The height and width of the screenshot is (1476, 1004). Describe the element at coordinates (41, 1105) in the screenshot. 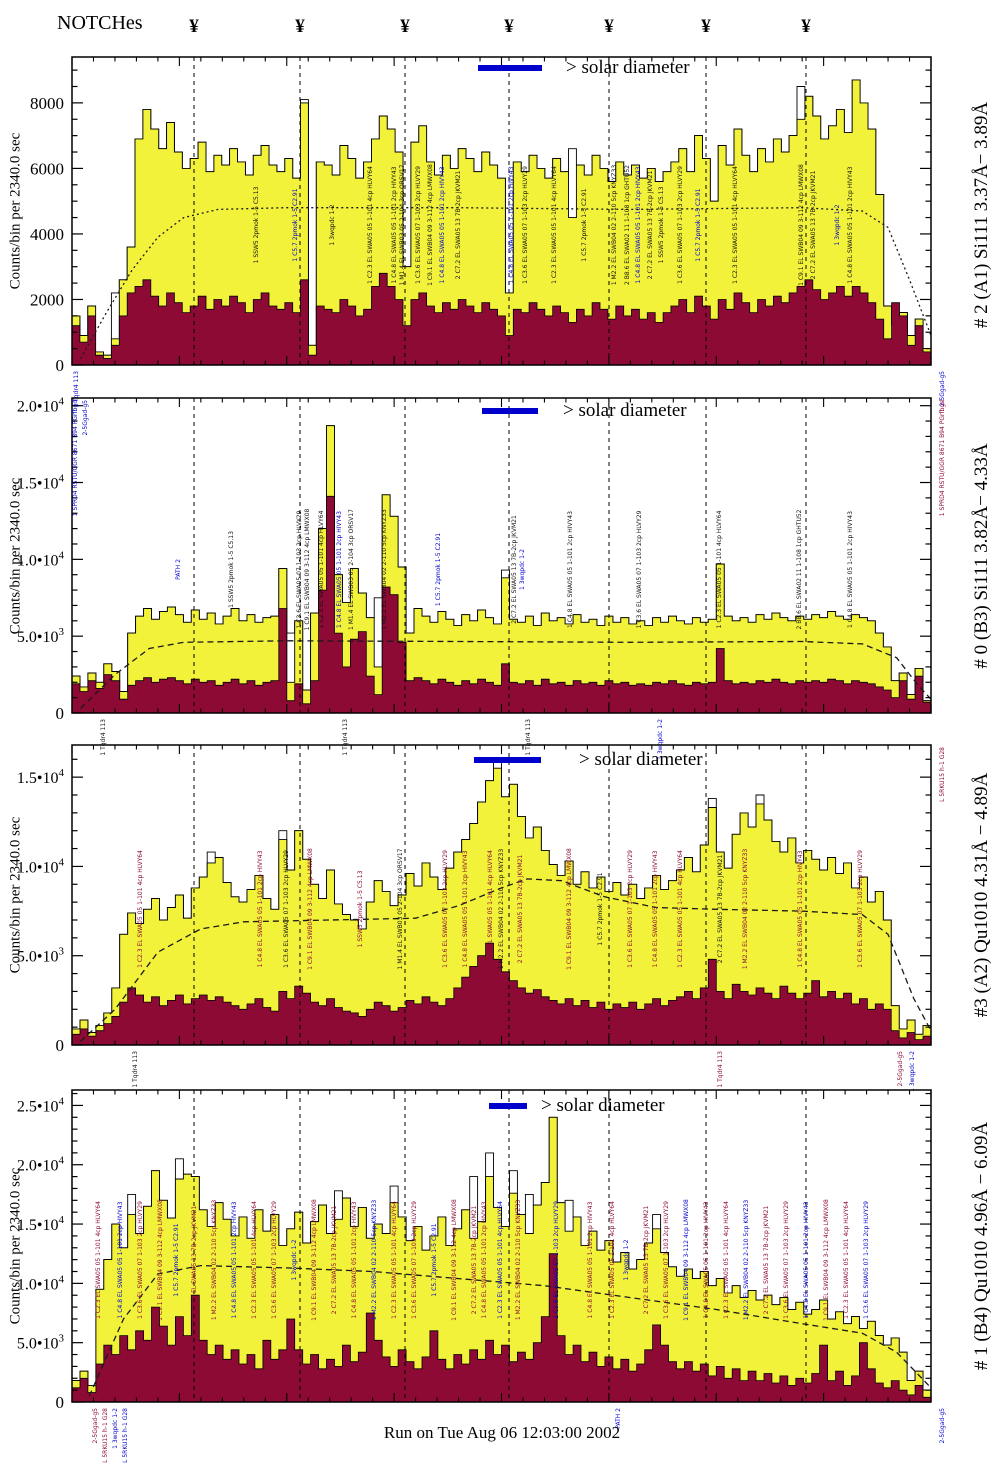

I see `y-tick-label: 2.5•104` at that location.